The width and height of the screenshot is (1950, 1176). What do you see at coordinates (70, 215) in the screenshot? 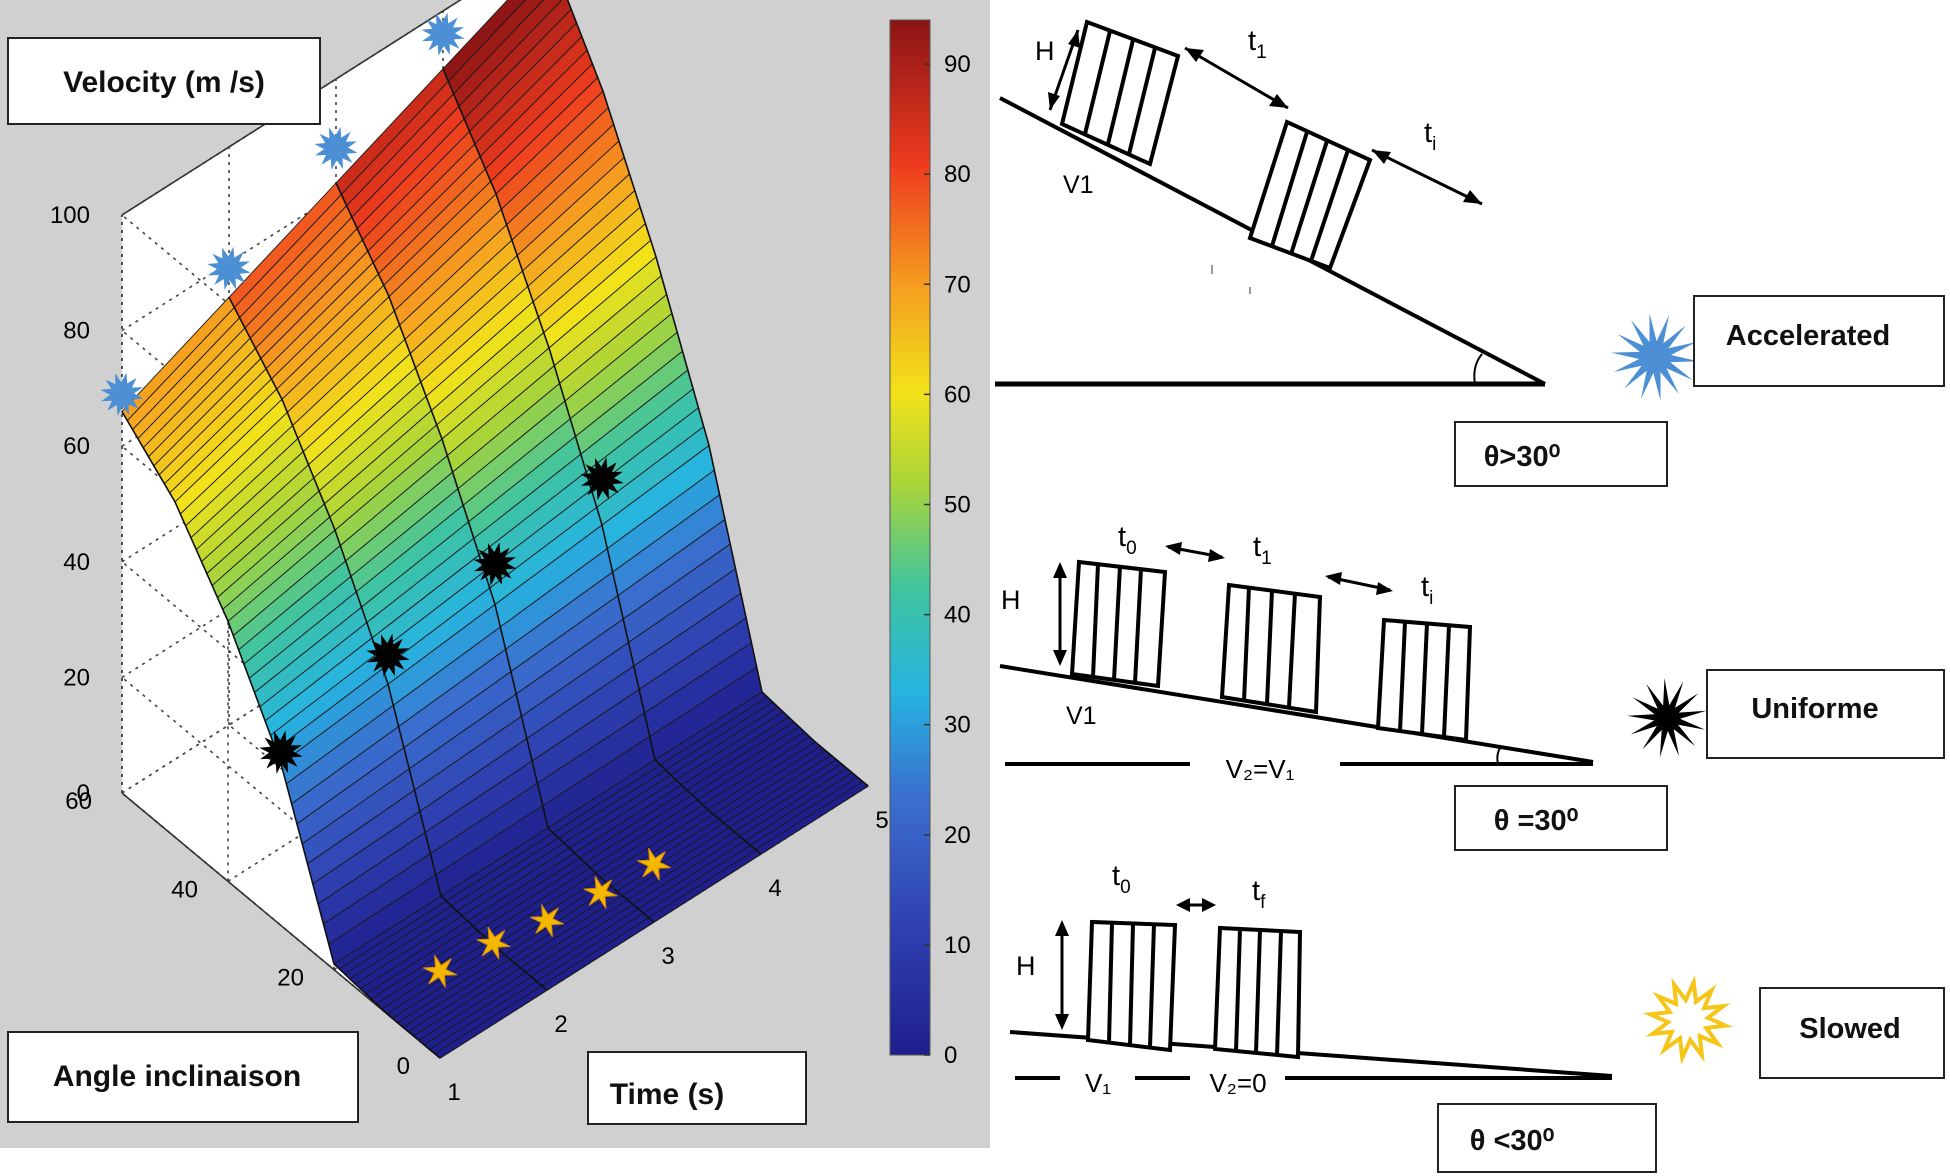
I see `z-tick-label: 100` at bounding box center [70, 215].